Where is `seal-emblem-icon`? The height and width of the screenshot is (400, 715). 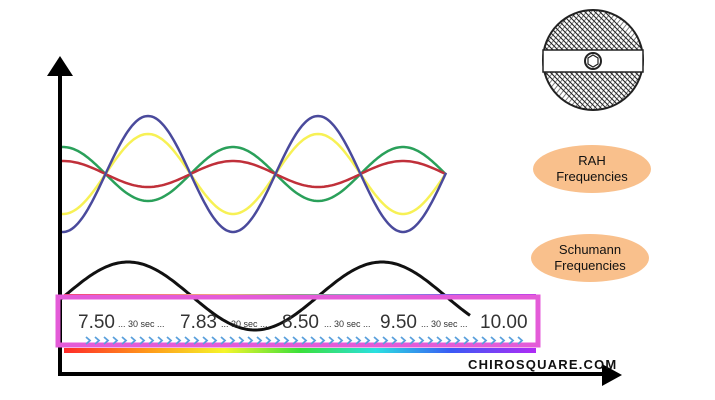
seal-emblem-icon is located at coordinates (593, 60).